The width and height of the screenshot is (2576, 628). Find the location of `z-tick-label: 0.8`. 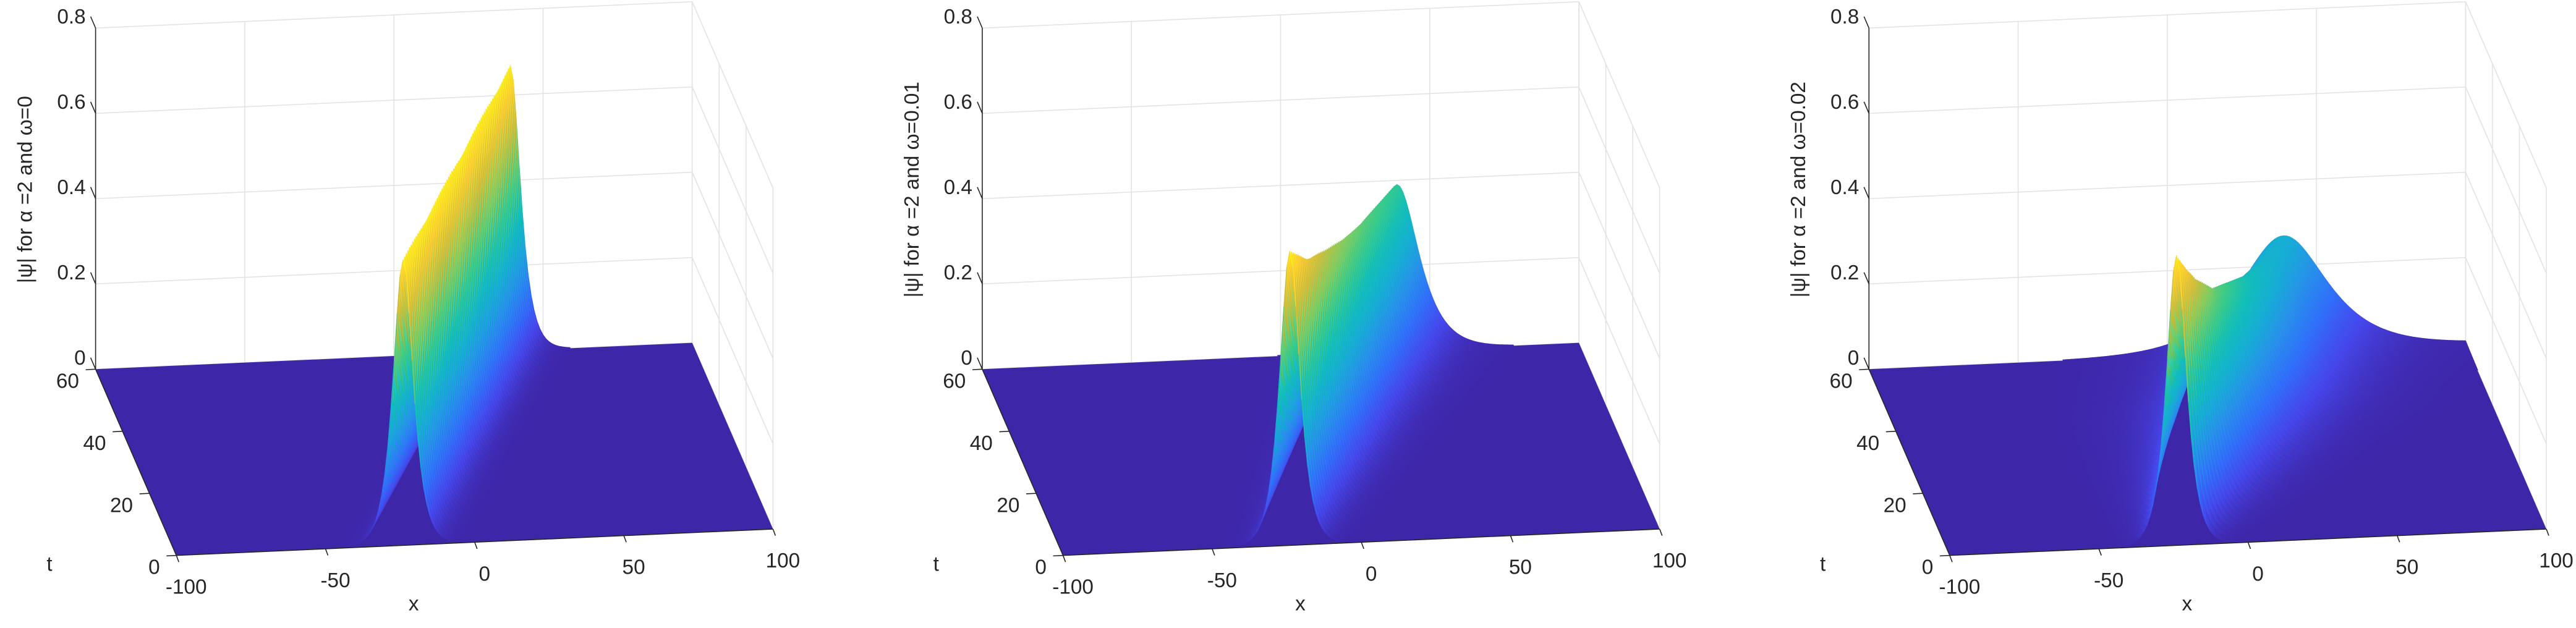

z-tick-label: 0.8 is located at coordinates (71, 17).